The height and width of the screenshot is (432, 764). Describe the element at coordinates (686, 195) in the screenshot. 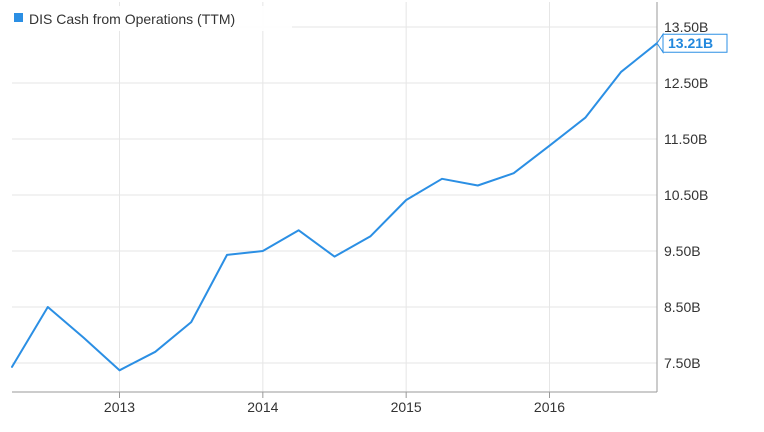

I see `y-tick-label: 10.50B` at that location.